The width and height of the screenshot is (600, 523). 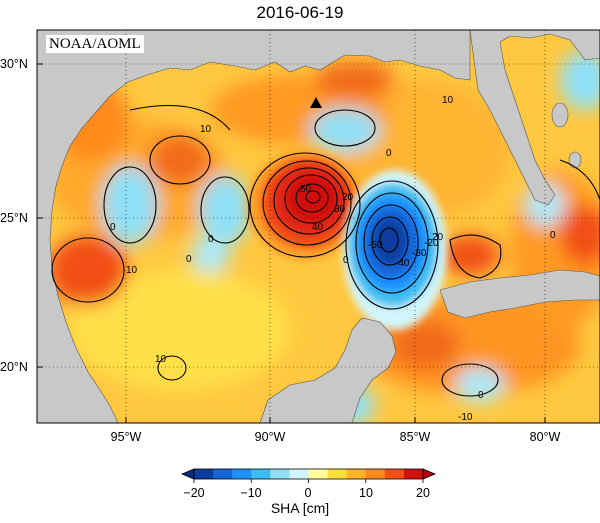 I want to click on lat-tick-label: 20°N, so click(x=14, y=367).